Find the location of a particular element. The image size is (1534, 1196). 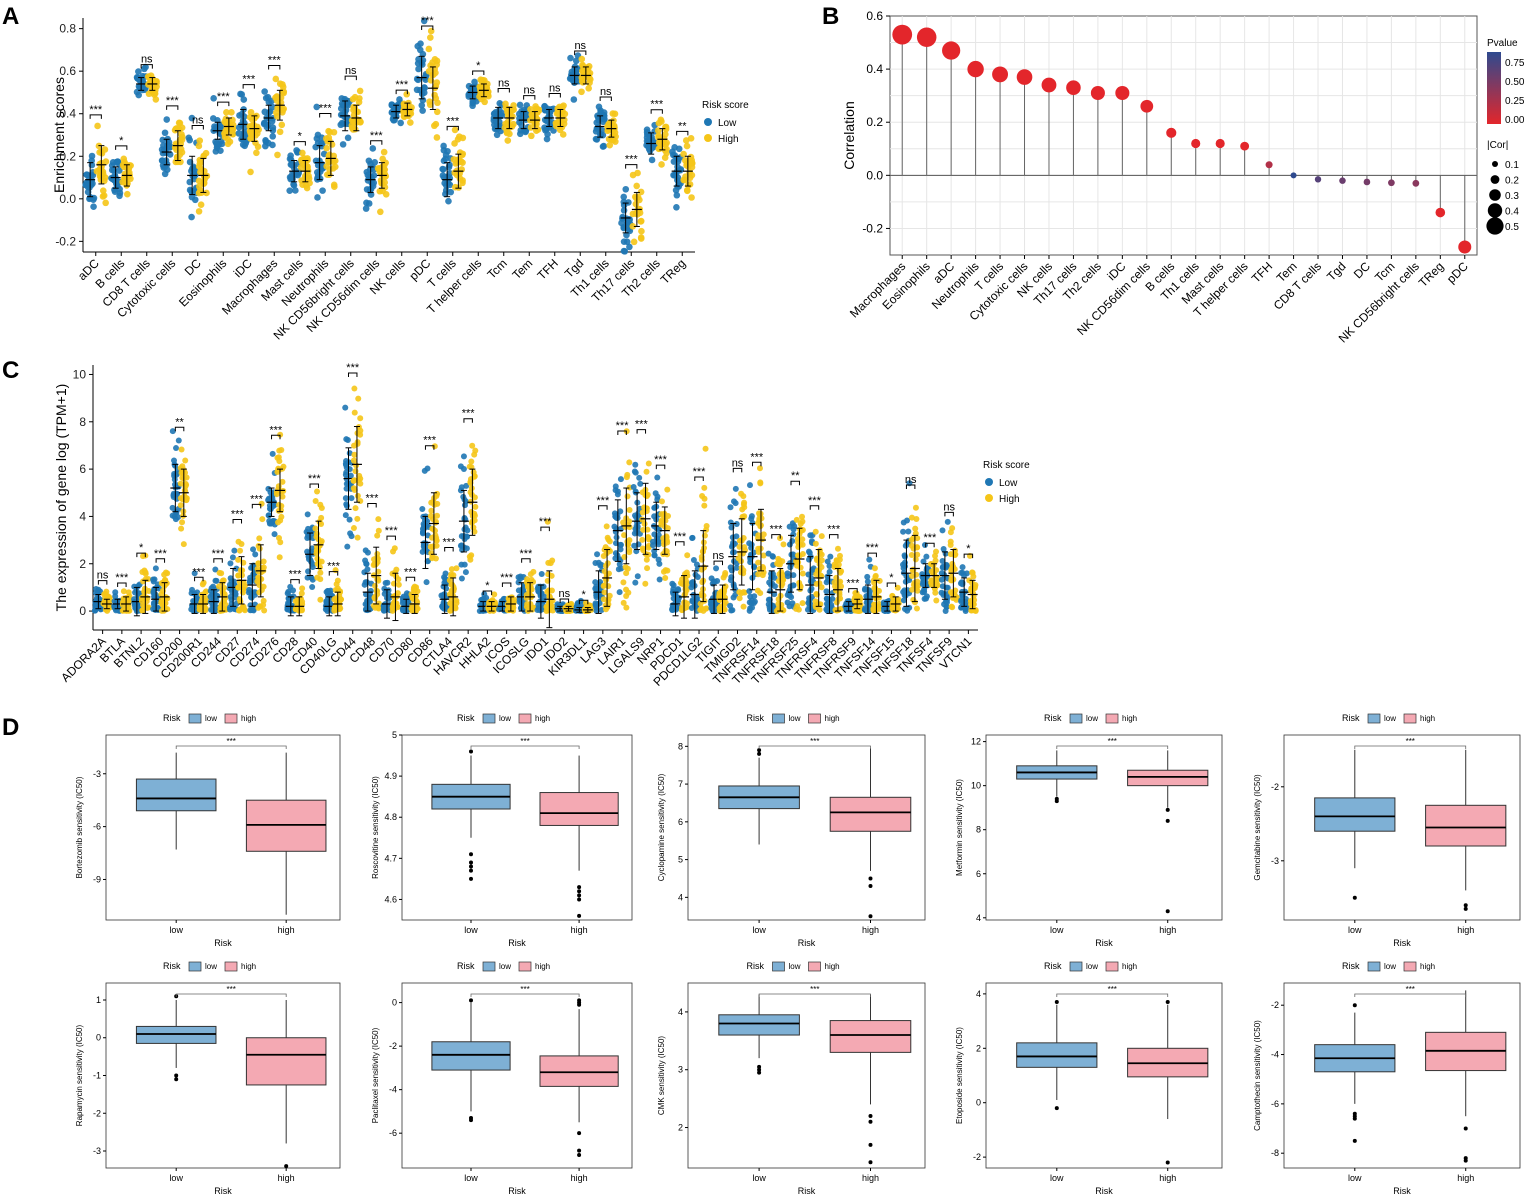

size-legend-marker is located at coordinates (1495, 179).